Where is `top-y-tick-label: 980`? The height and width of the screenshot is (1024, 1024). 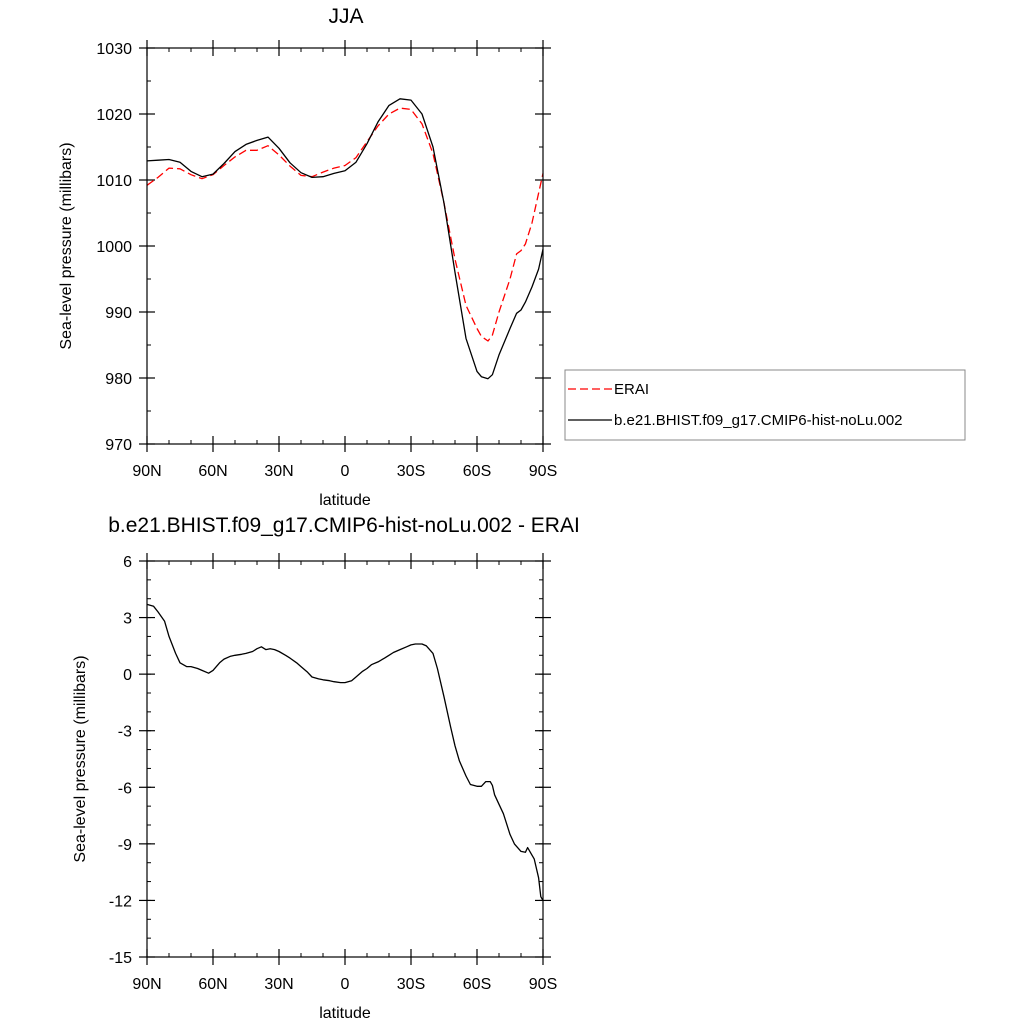
top-y-tick-label: 980 is located at coordinates (118, 379).